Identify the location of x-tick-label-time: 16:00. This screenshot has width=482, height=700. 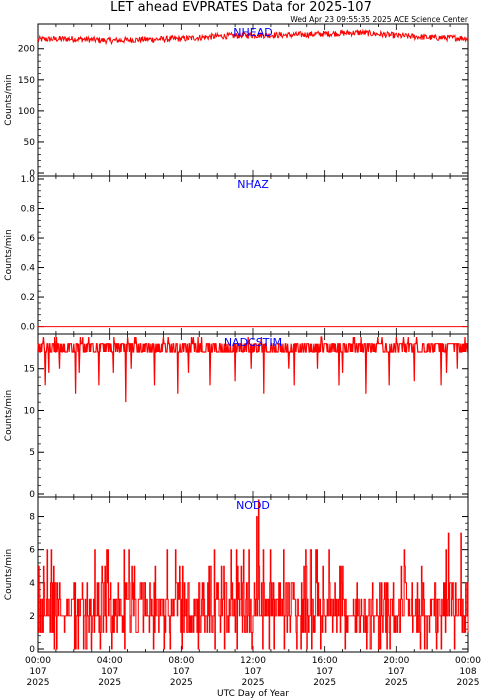
(325, 661).